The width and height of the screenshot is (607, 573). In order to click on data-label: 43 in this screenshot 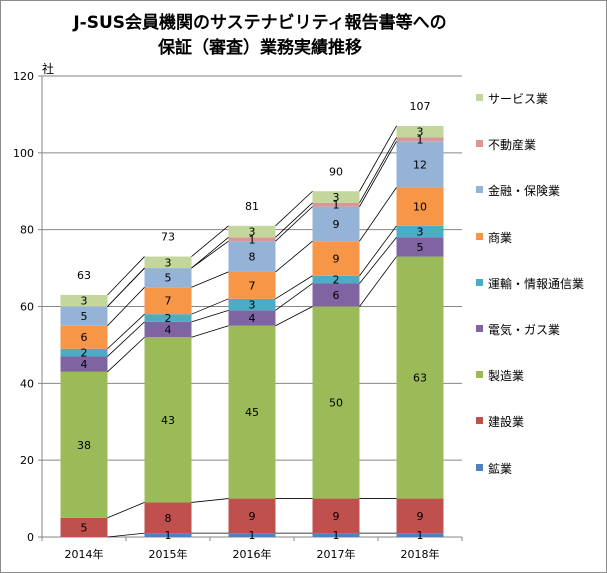, I will do `click(168, 420)`.